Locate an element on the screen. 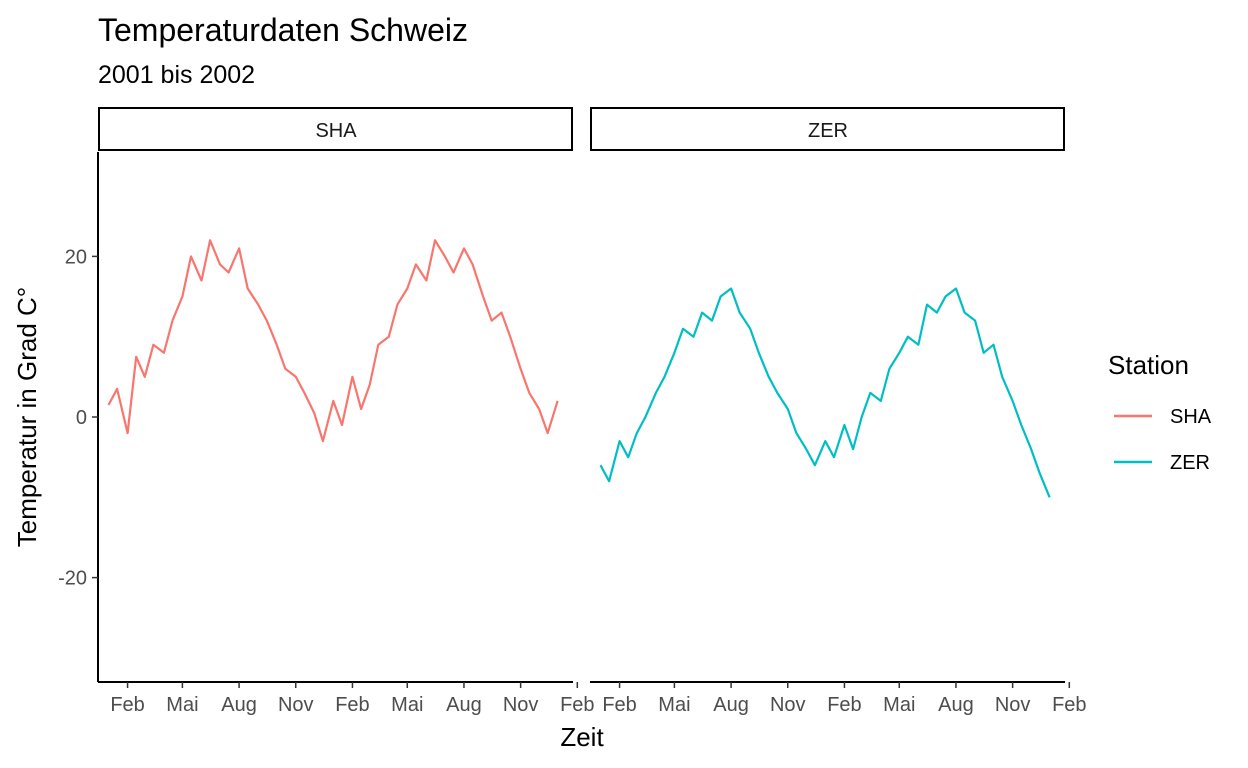 This screenshot has height=768, width=1248. y-tick-label: 0 is located at coordinates (81, 418).